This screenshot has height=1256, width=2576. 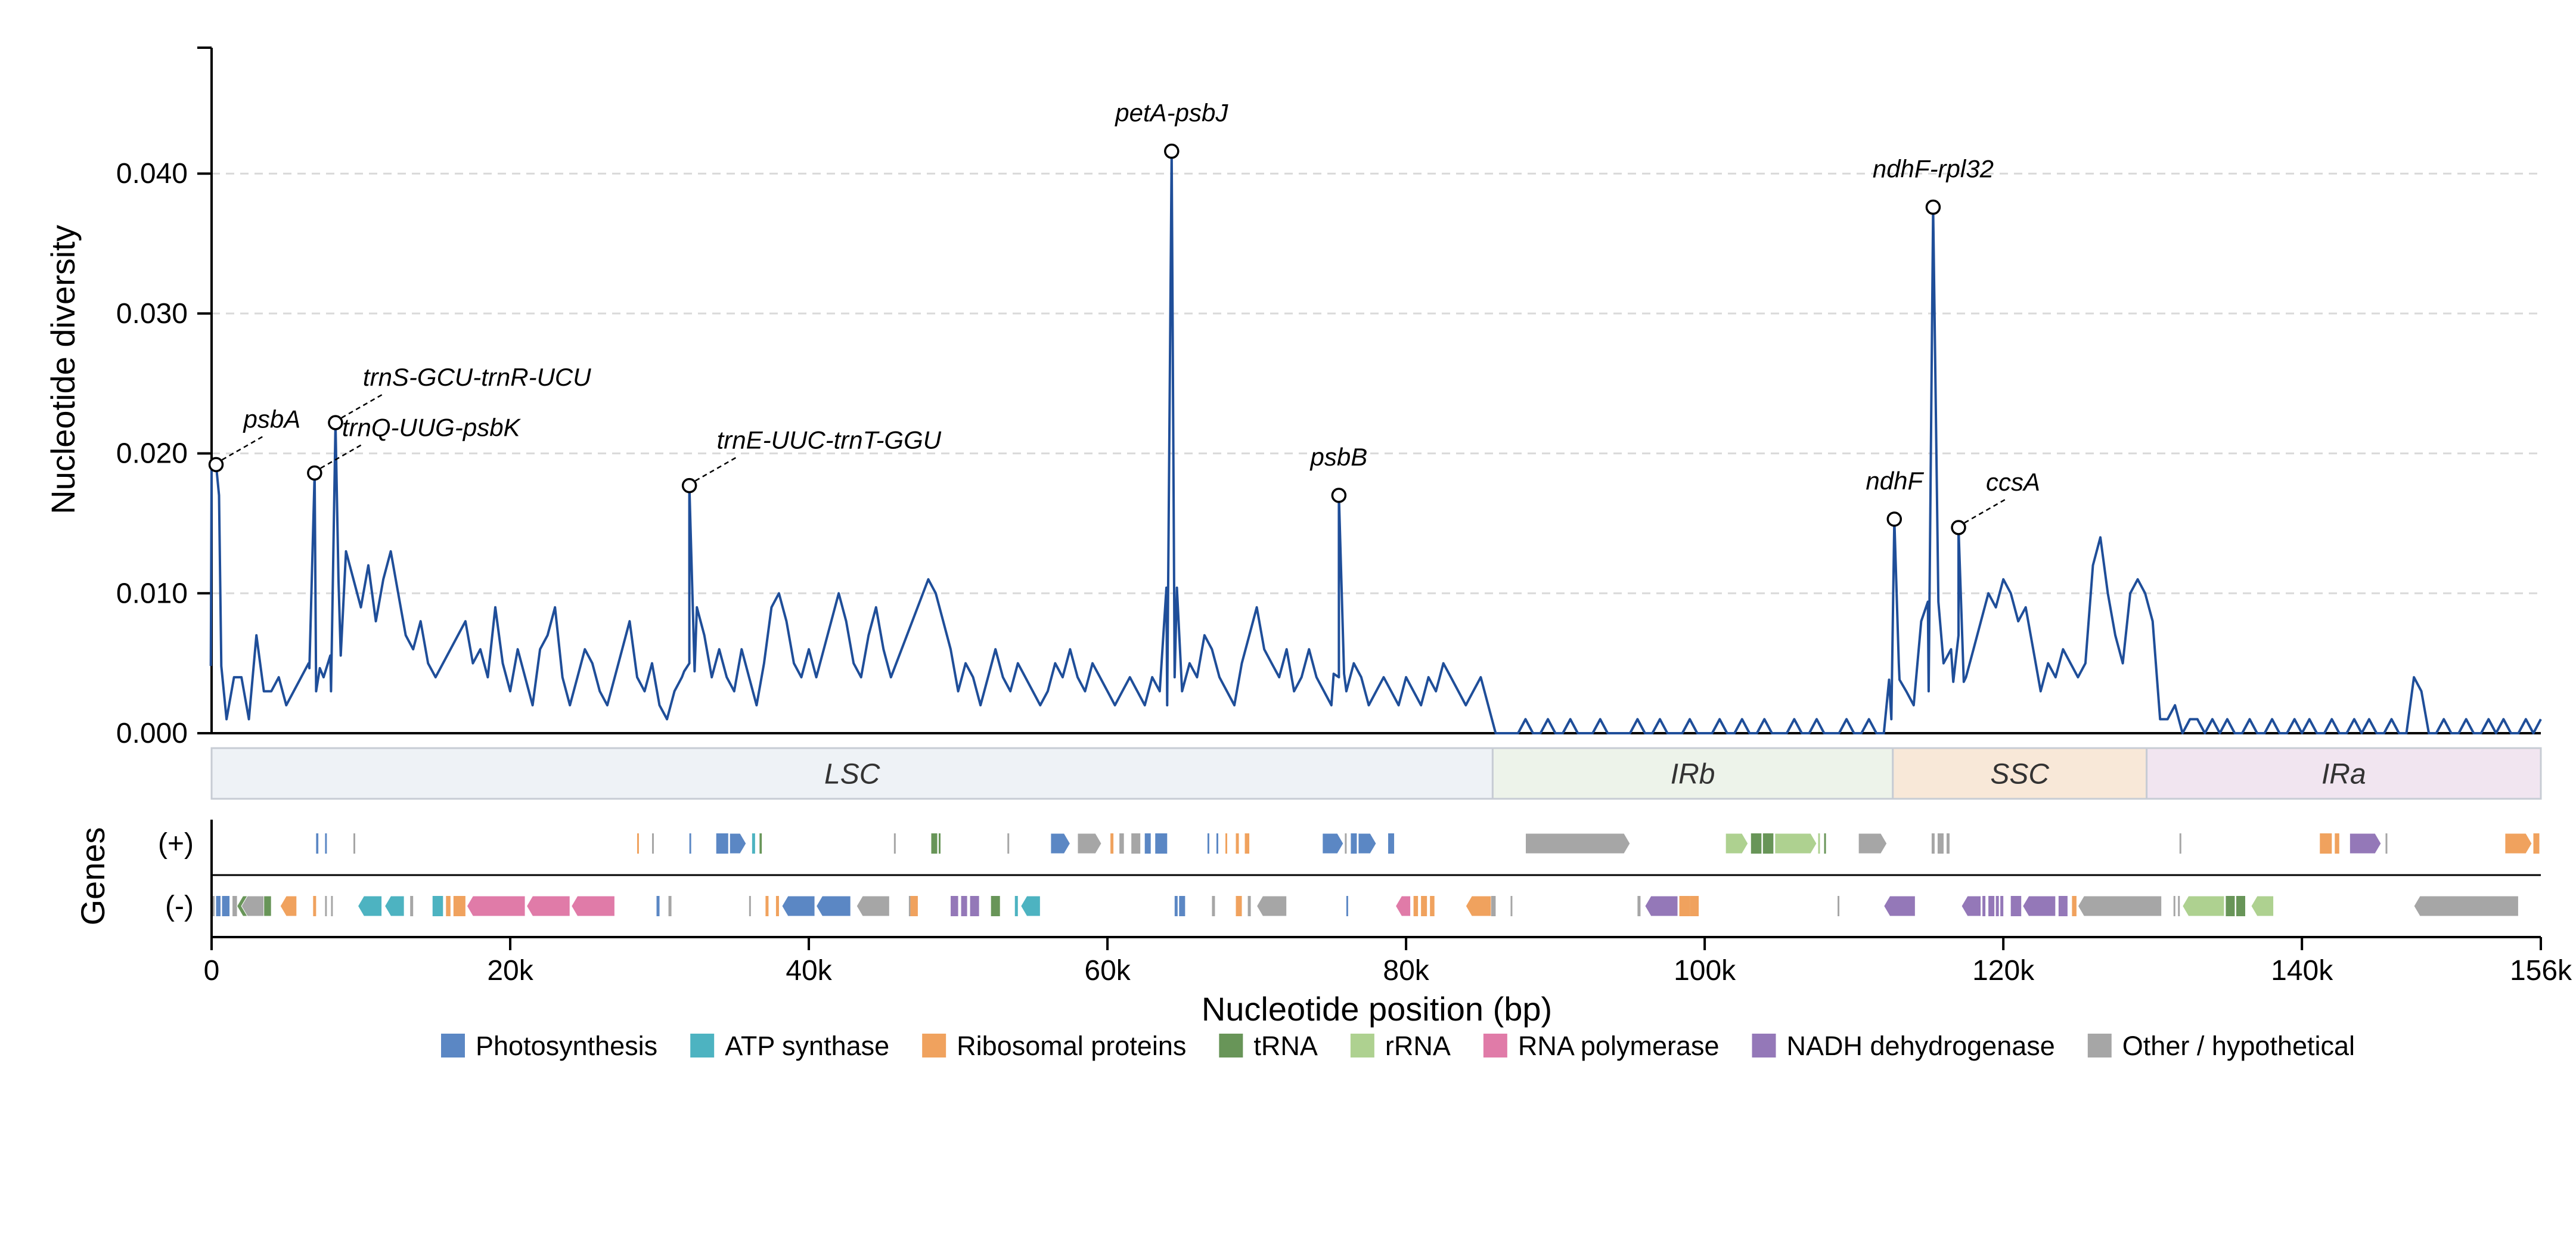 I want to click on x-tick-label: 0, so click(x=212, y=971).